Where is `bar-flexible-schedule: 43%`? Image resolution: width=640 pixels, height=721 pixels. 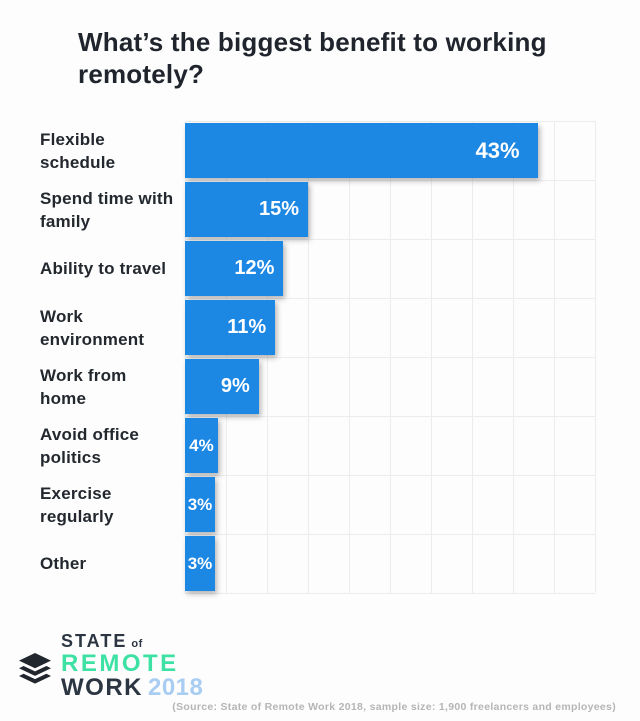
bar-flexible-schedule: 43% is located at coordinates (361, 150).